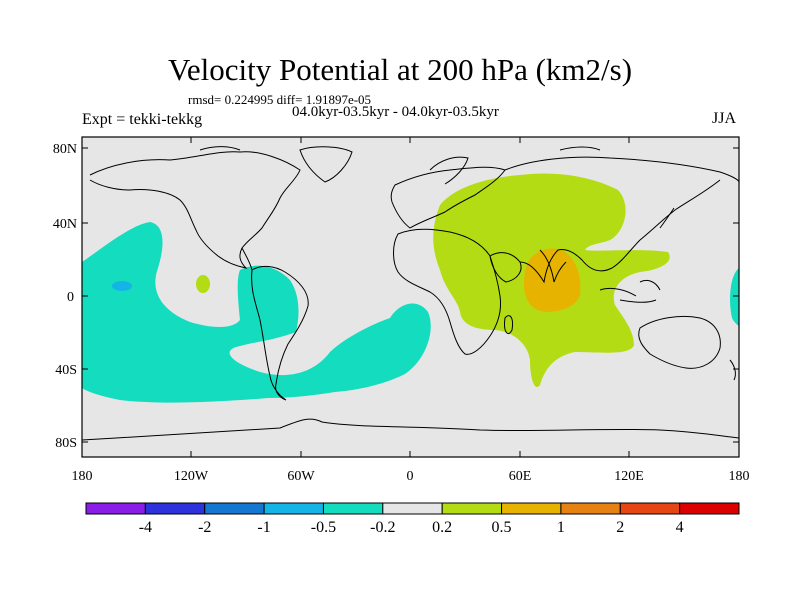 This screenshot has width=800, height=600. I want to click on period-label: 04.0kyr-03.5kyr - 04.0kyr-03.5kyr, so click(395, 112).